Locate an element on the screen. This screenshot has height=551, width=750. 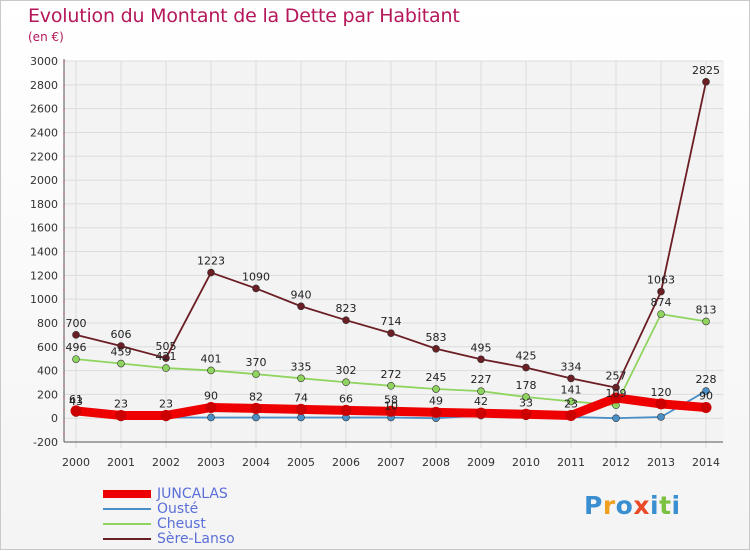
data-label: 813 is located at coordinates (706, 309).